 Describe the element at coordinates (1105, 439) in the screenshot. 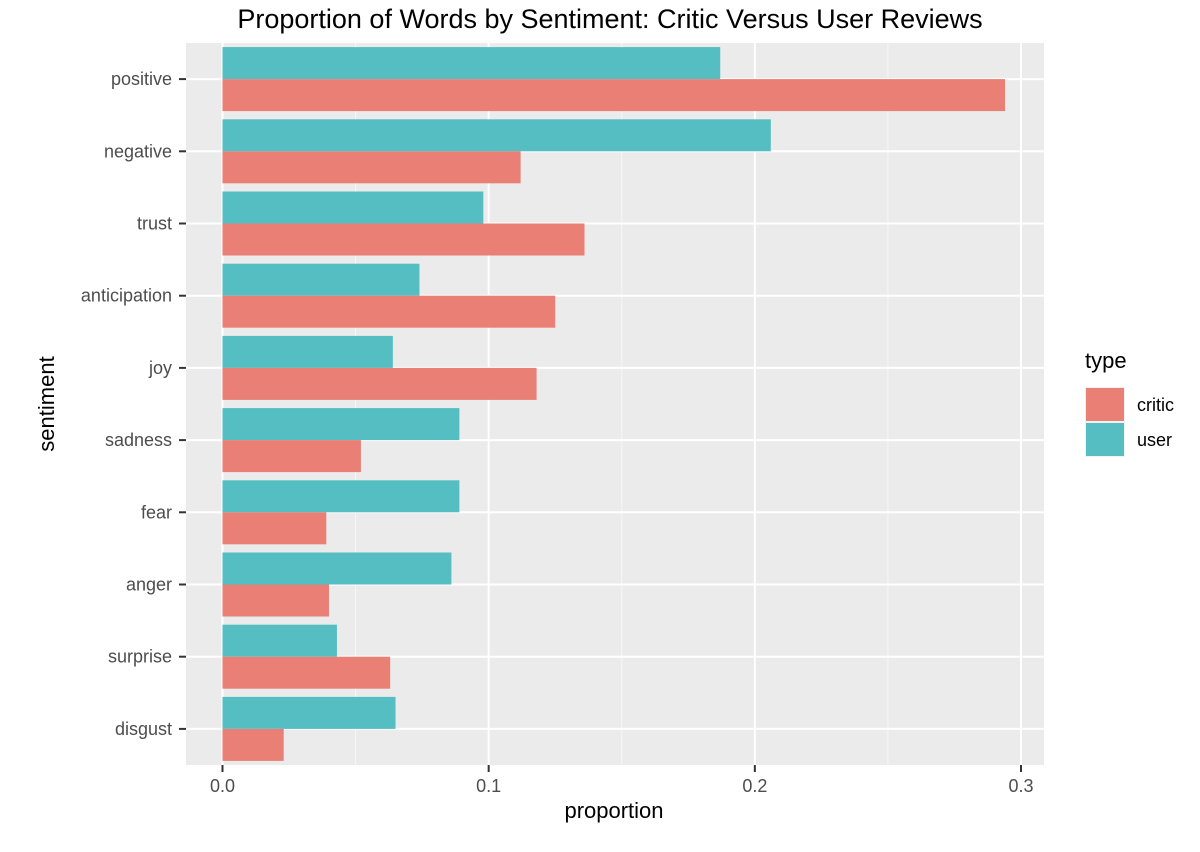

I see `legend-swatch-user` at that location.